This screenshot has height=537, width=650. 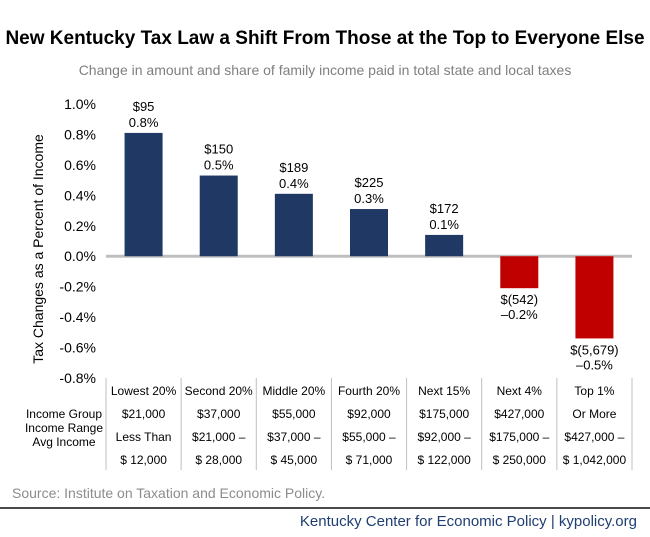 I want to click on income-range-bottom: $21,000 –, so click(x=219, y=437).